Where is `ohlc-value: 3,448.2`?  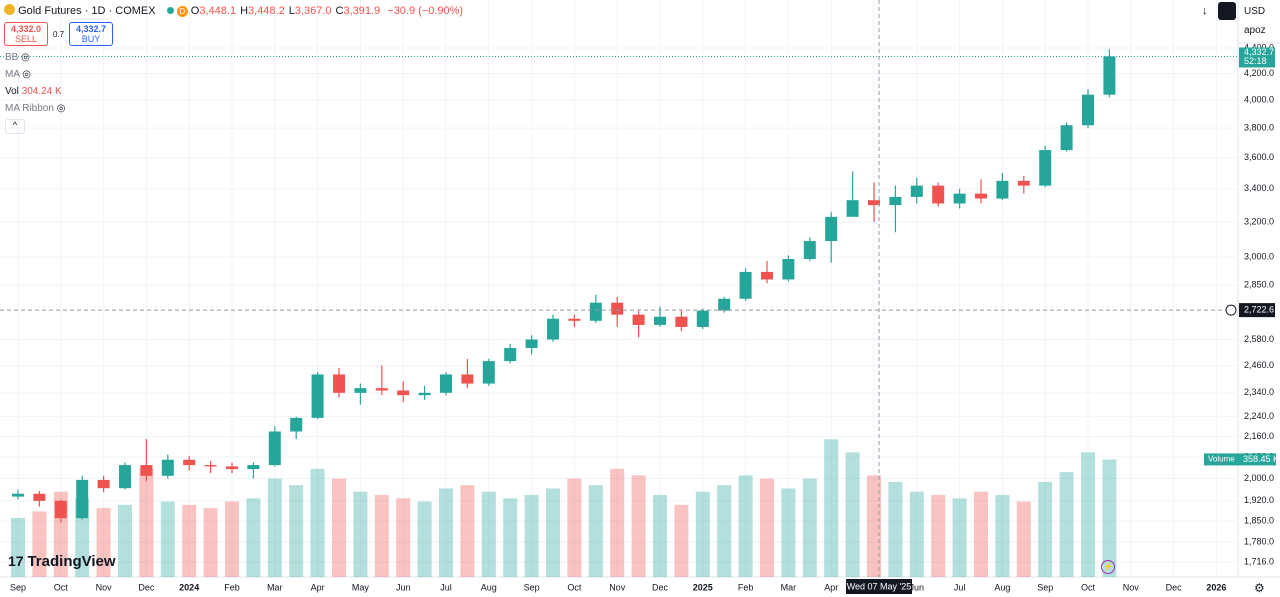
ohlc-value: 3,448.2 is located at coordinates (266, 11).